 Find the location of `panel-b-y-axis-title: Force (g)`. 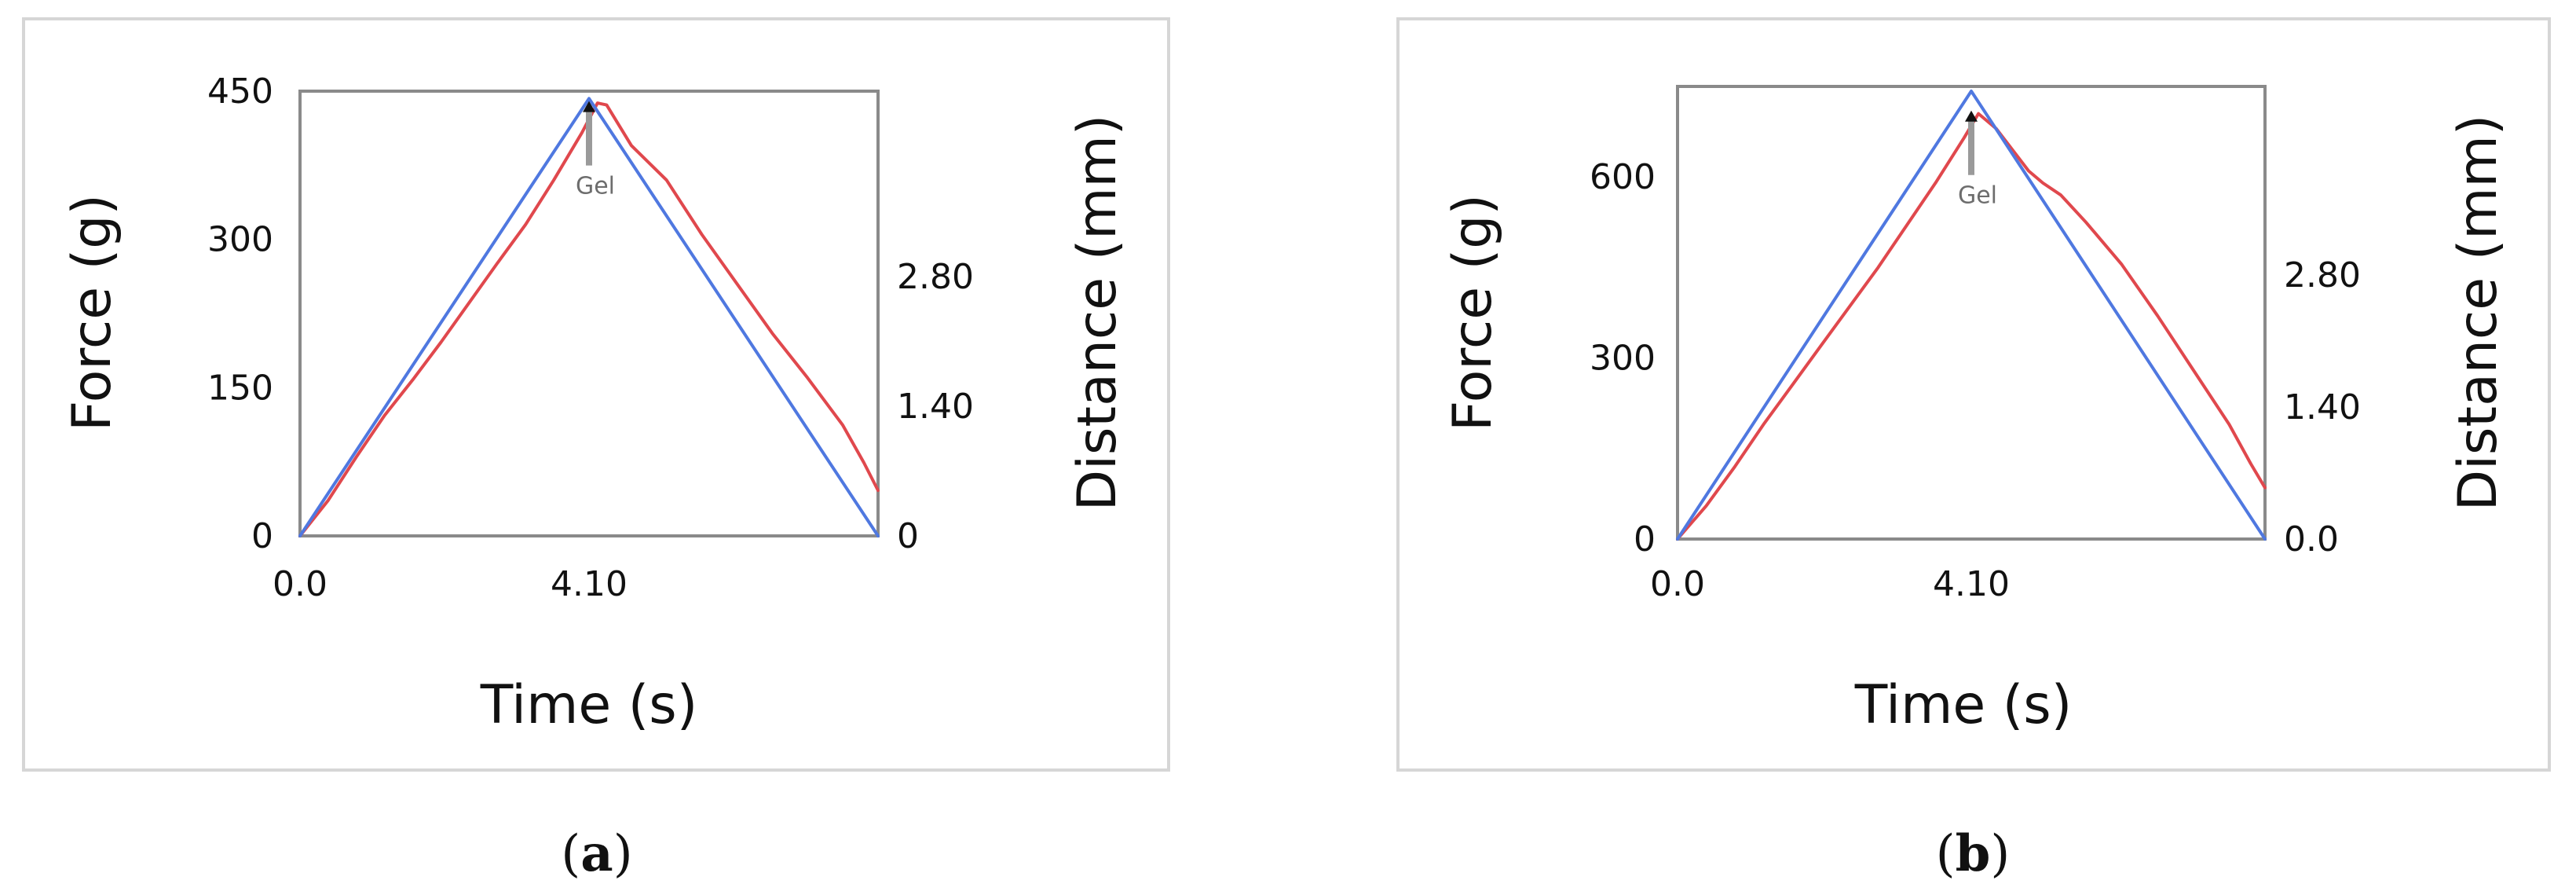

panel-b-y-axis-title: Force (g) is located at coordinates (1473, 312).